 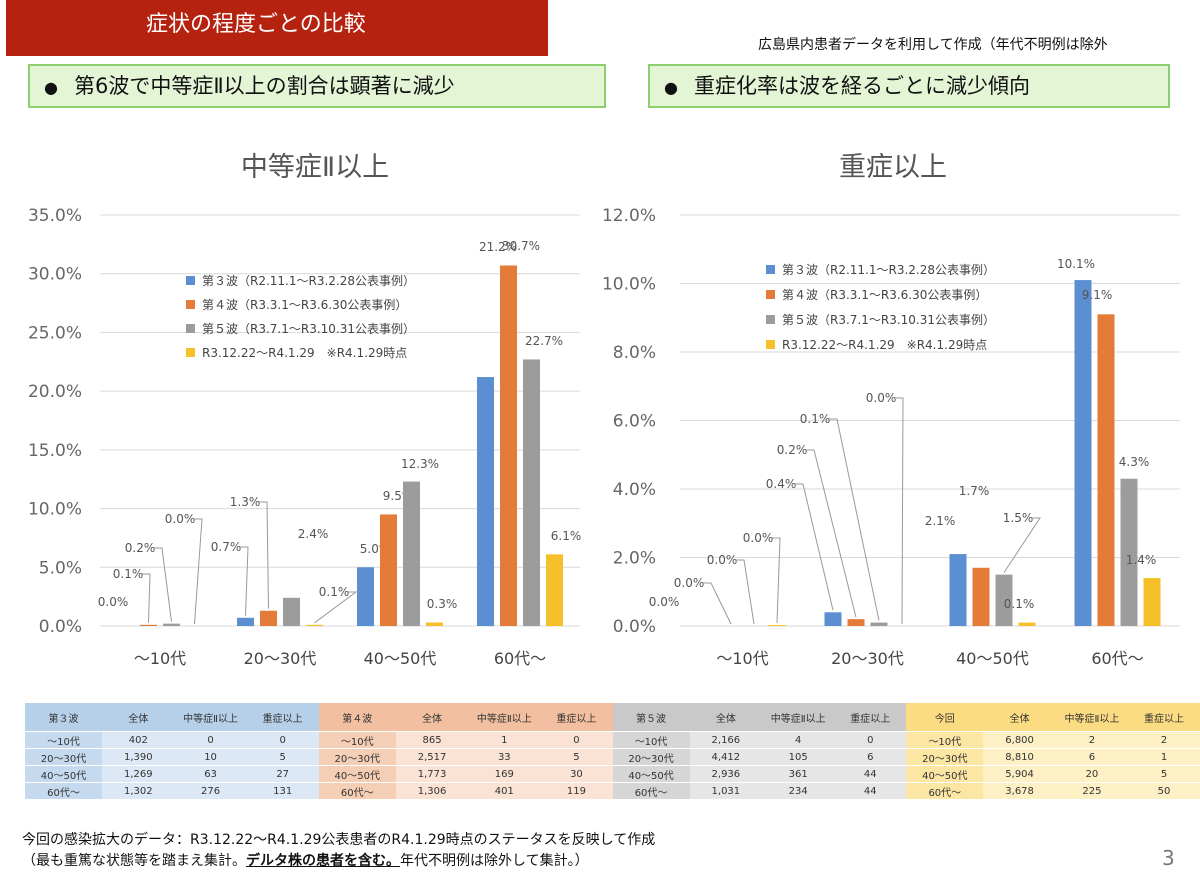 What do you see at coordinates (884, 295) in the screenshot?
I see `legend-label: 第４波（R3.3.1〜R3.6.30公表事例）` at bounding box center [884, 295].